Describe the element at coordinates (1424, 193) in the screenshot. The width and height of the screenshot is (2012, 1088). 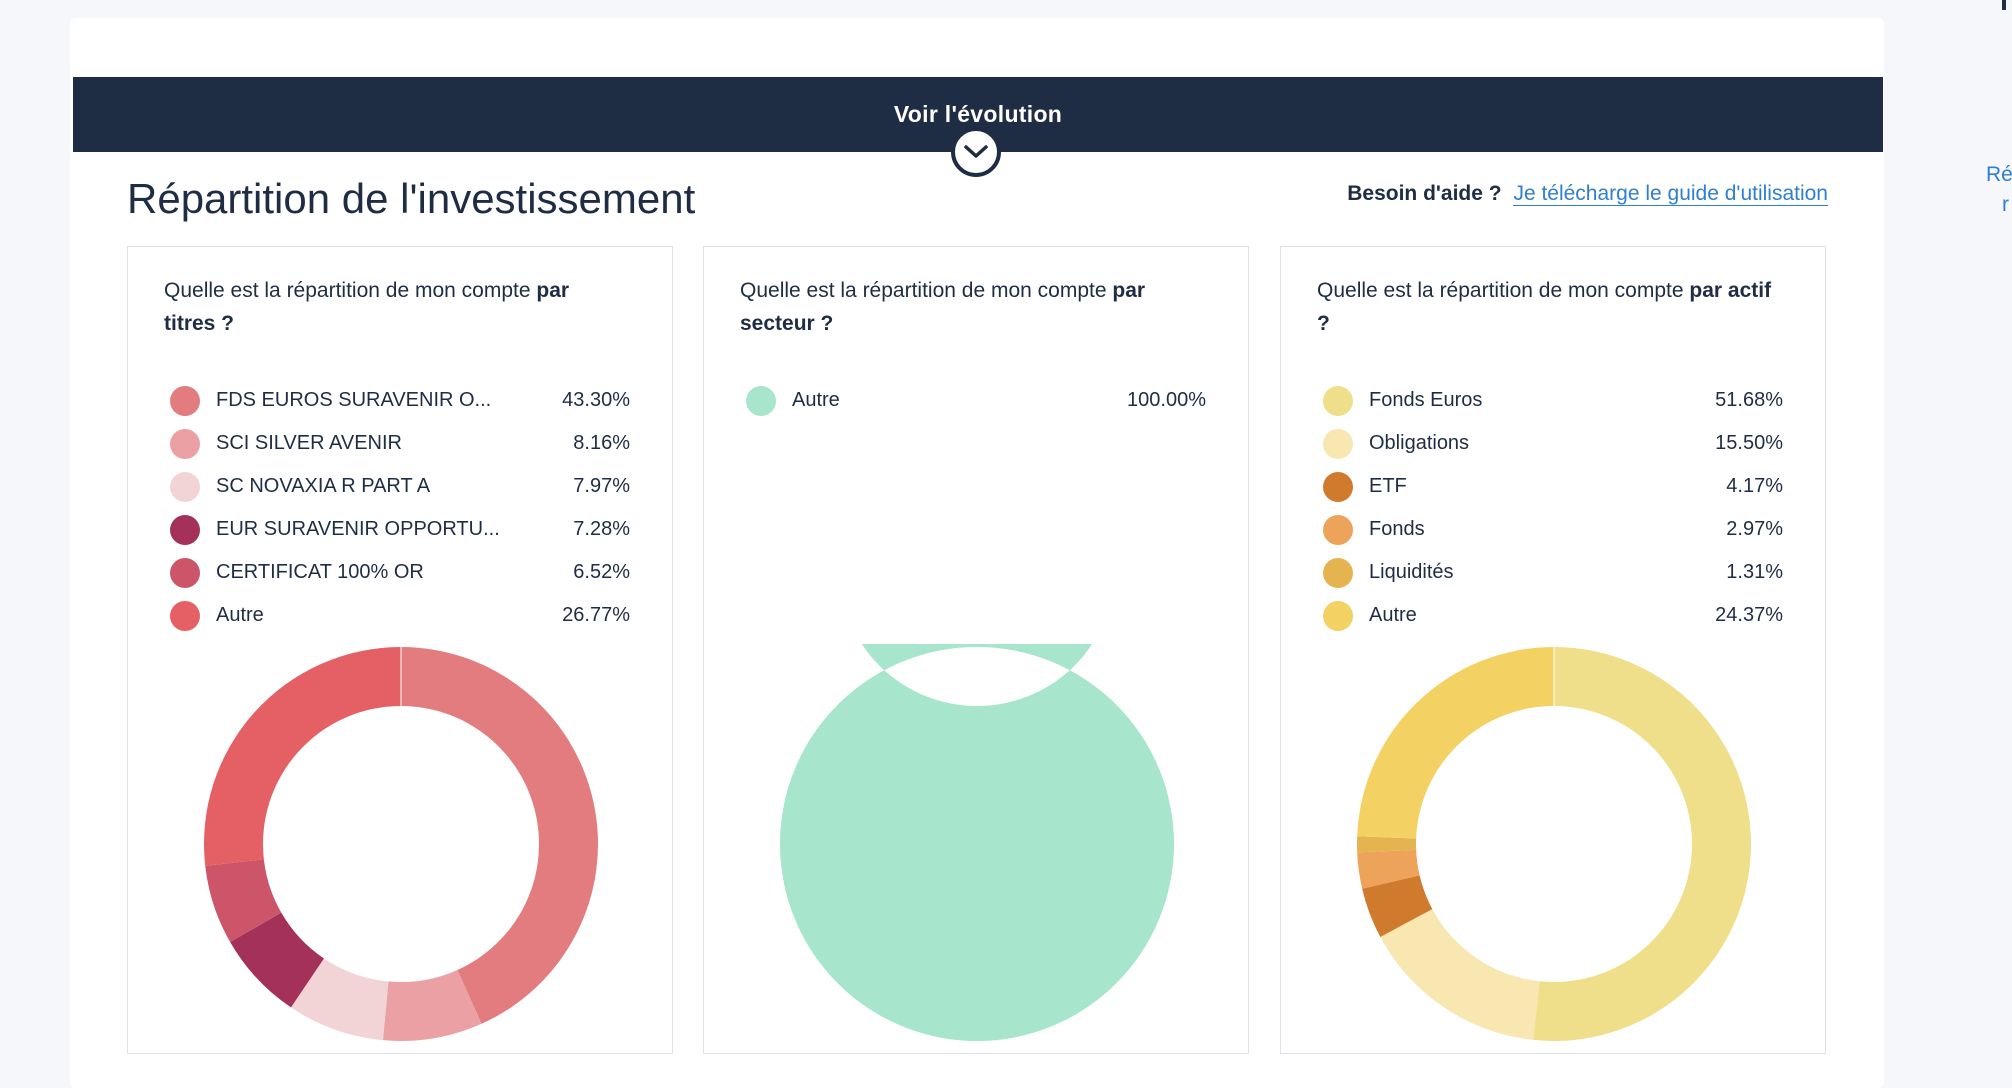
I see `help-question: Besoin d'aide ?` at that location.